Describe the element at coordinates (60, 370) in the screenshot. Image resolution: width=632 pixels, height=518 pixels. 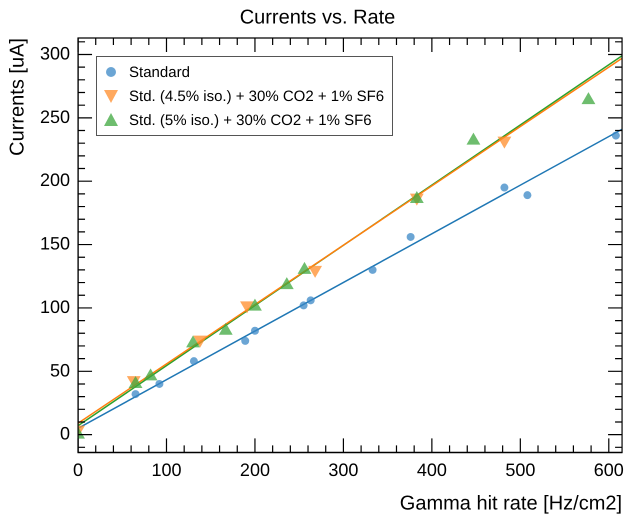
I see `y-tick-label: 50` at that location.